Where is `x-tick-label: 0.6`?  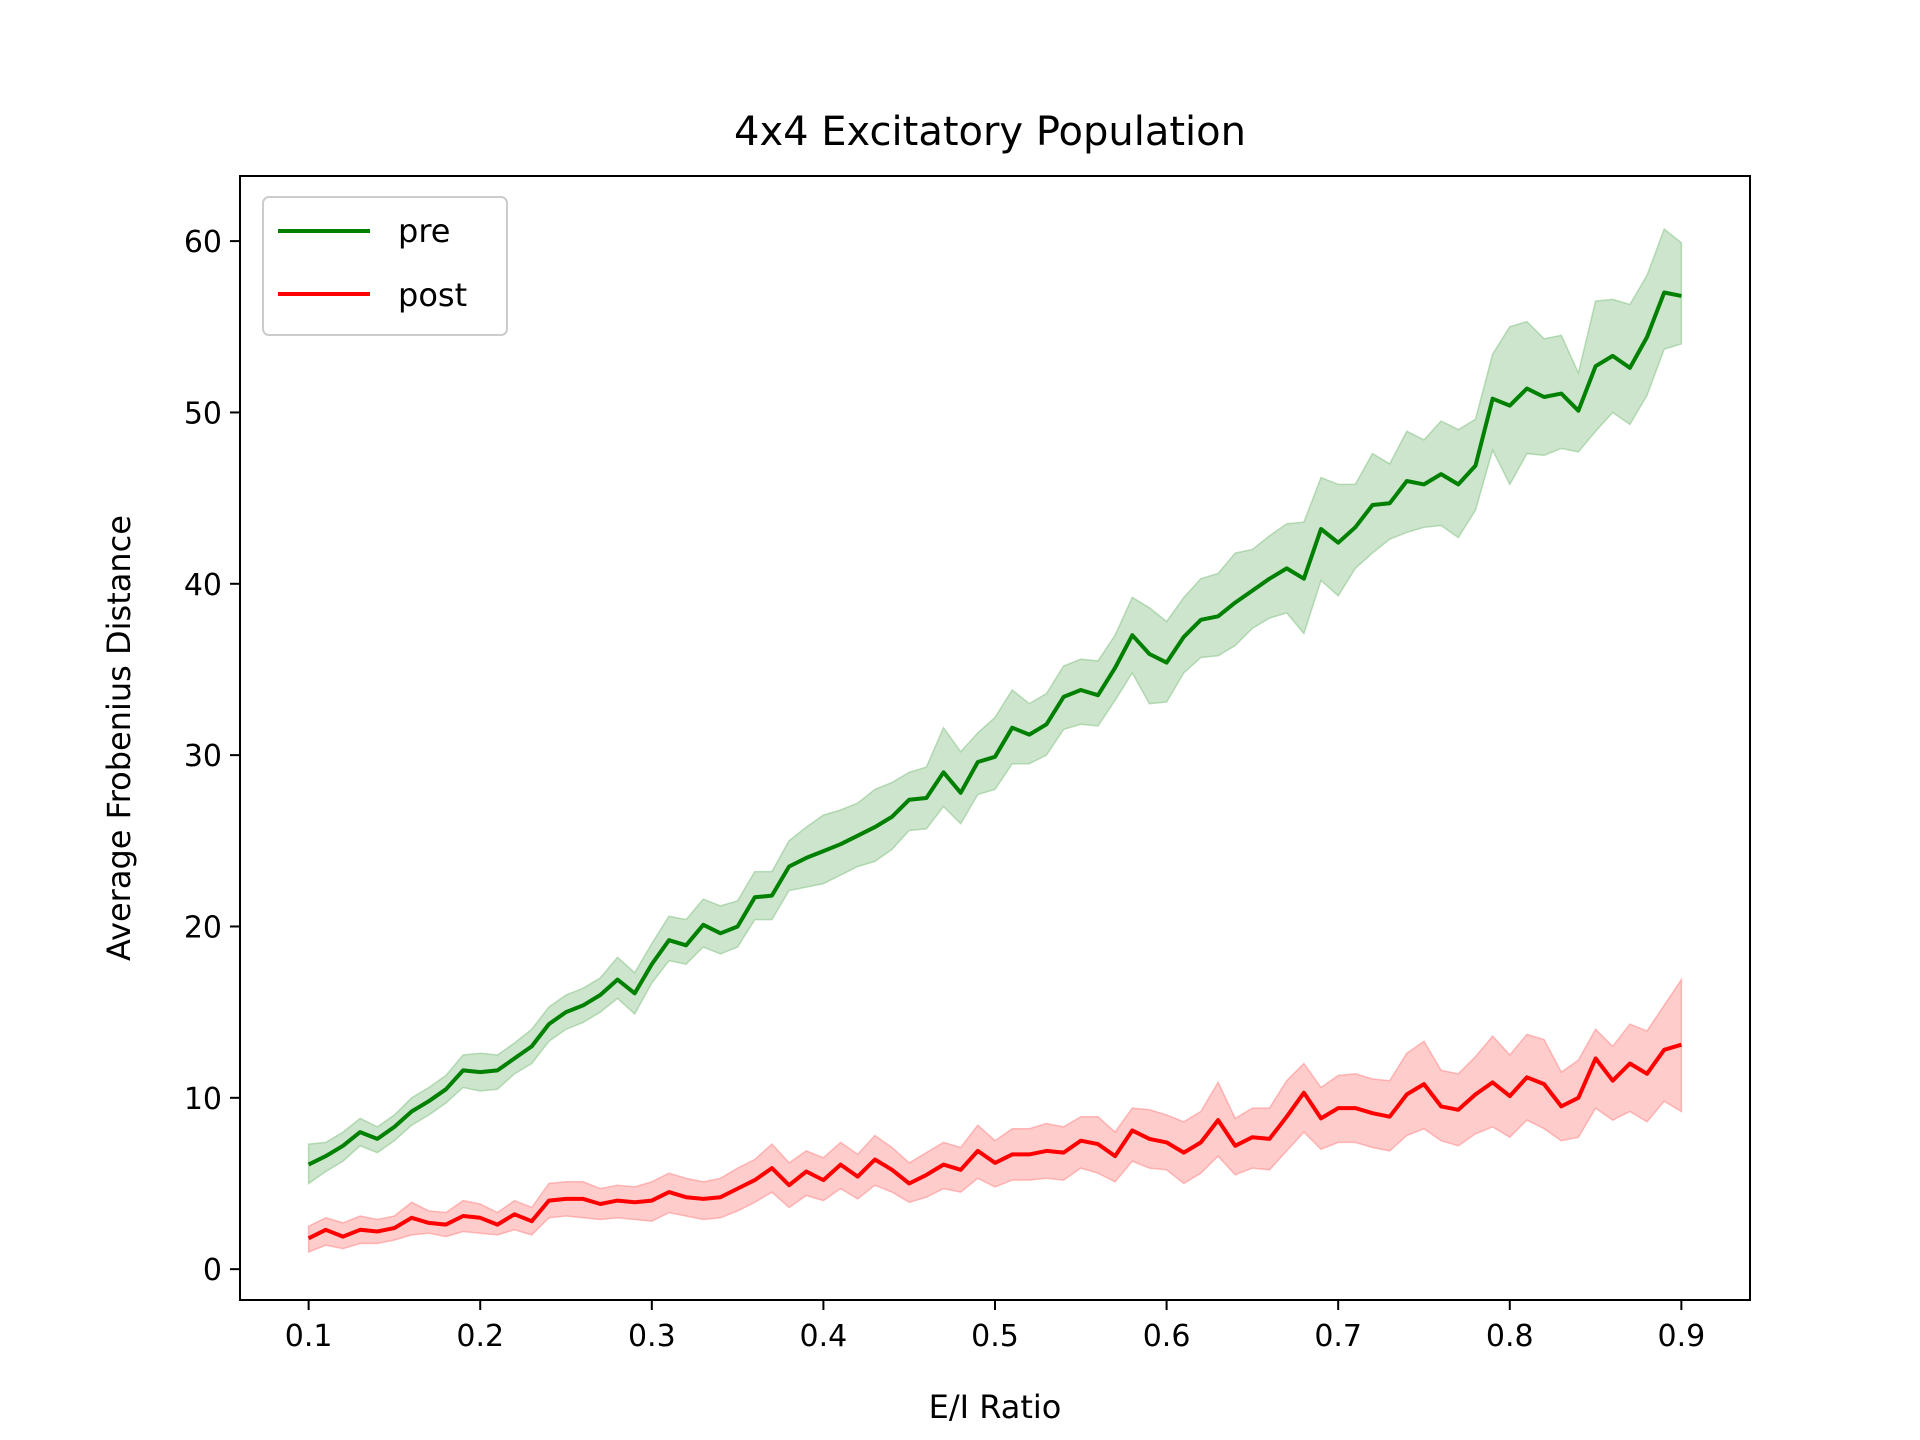 x-tick-label: 0.6 is located at coordinates (1167, 1336).